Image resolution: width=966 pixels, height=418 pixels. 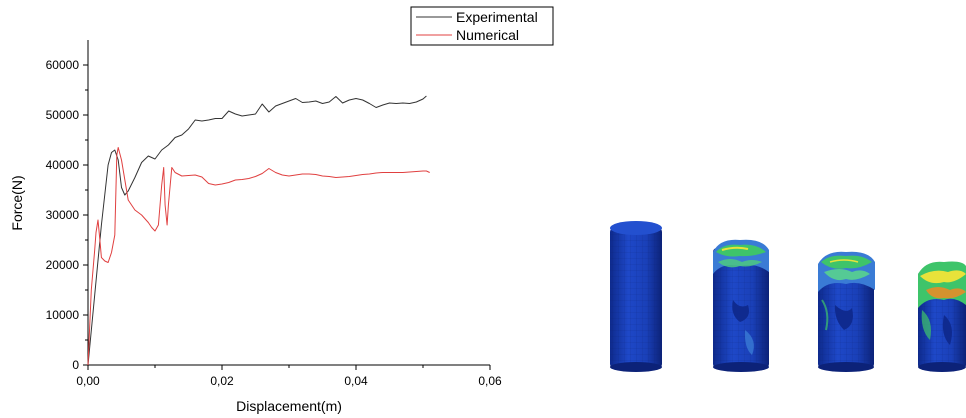 What do you see at coordinates (17, 202) in the screenshot?
I see `y-axis-title: Force(N)` at bounding box center [17, 202].